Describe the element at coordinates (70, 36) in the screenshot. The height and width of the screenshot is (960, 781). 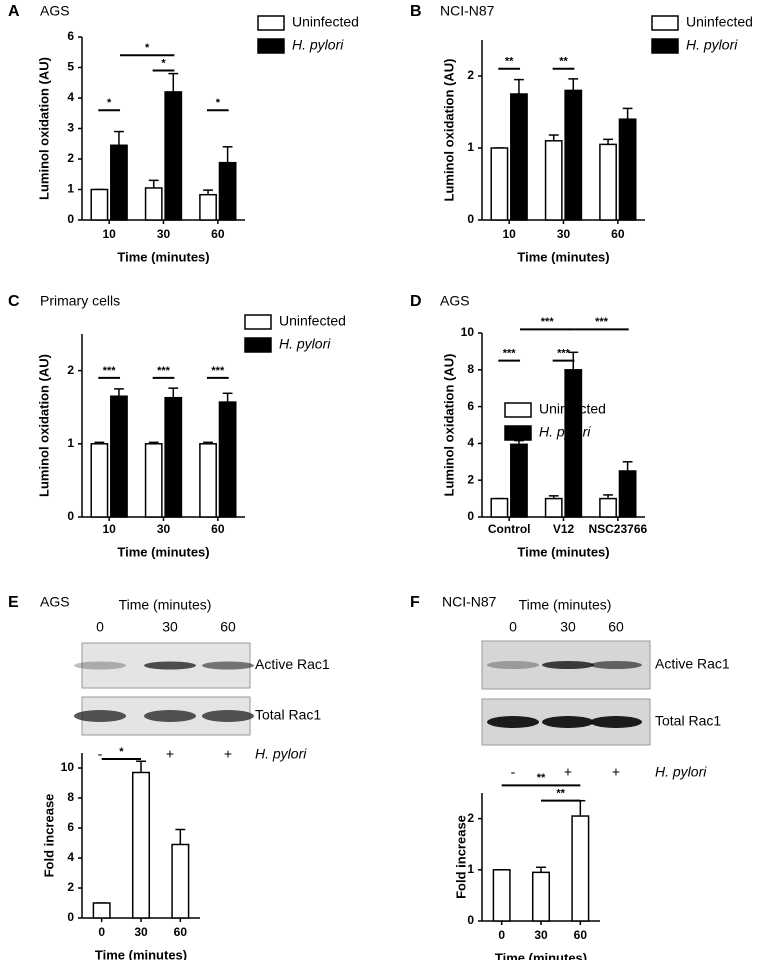
I see `y-tick-label: 6` at that location.